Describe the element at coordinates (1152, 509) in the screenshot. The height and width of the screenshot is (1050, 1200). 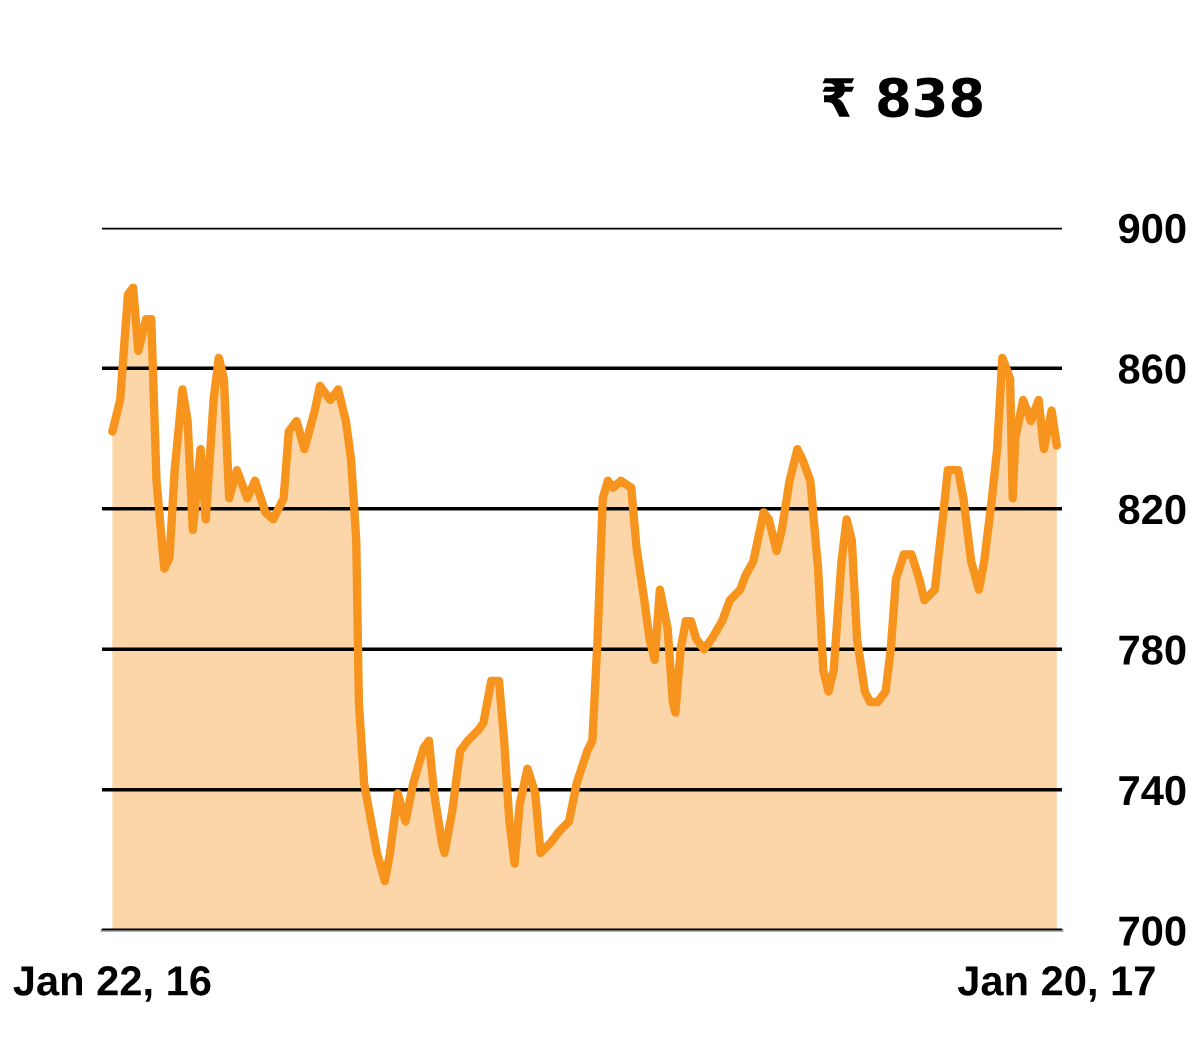
I see `y-tick-label: 820` at that location.